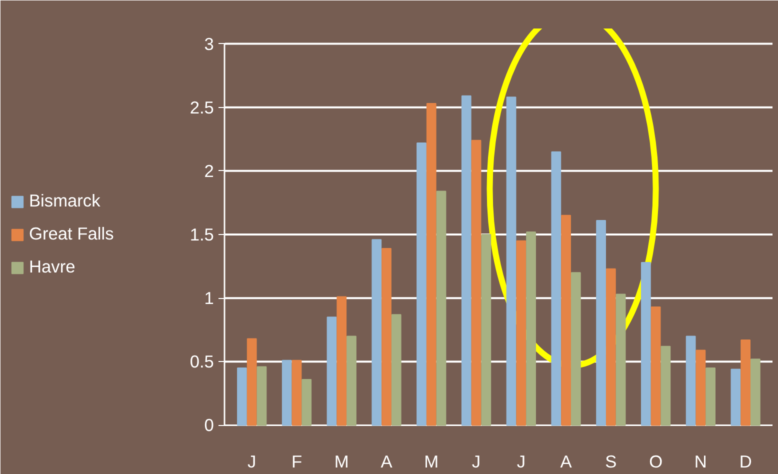 Image resolution: width=778 pixels, height=474 pixels. What do you see at coordinates (202, 362) in the screenshot?
I see `y-tick-label: 0.5` at bounding box center [202, 362].